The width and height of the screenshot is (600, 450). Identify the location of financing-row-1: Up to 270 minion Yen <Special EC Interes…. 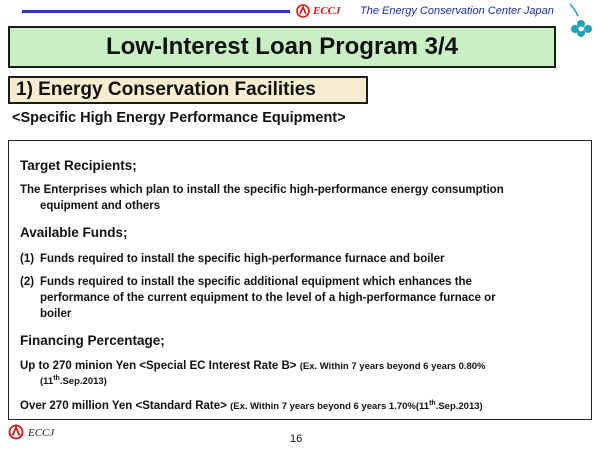
(253, 366).